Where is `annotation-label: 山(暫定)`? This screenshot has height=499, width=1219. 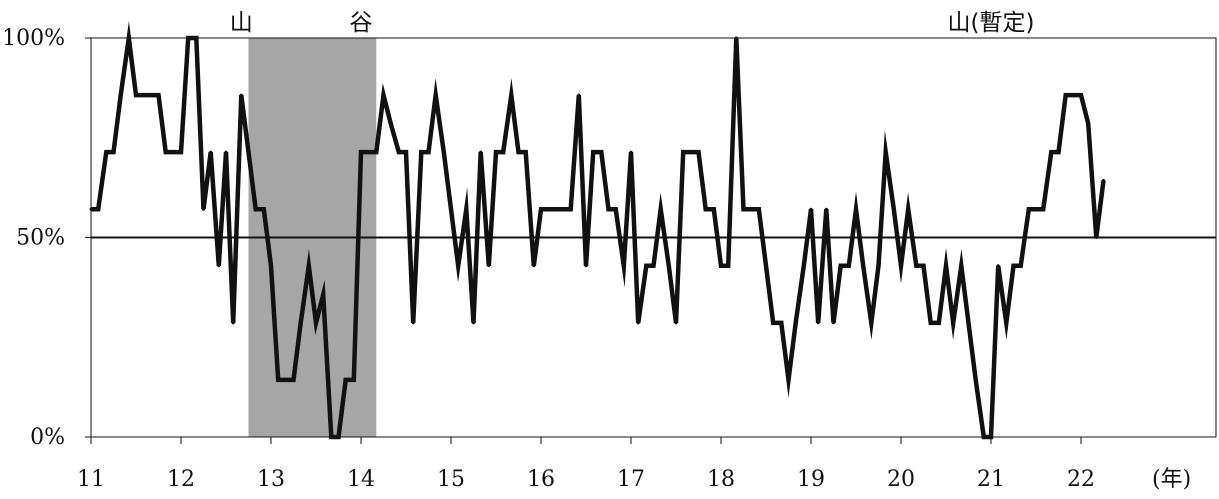 annotation-label: 山(暫定) is located at coordinates (991, 23).